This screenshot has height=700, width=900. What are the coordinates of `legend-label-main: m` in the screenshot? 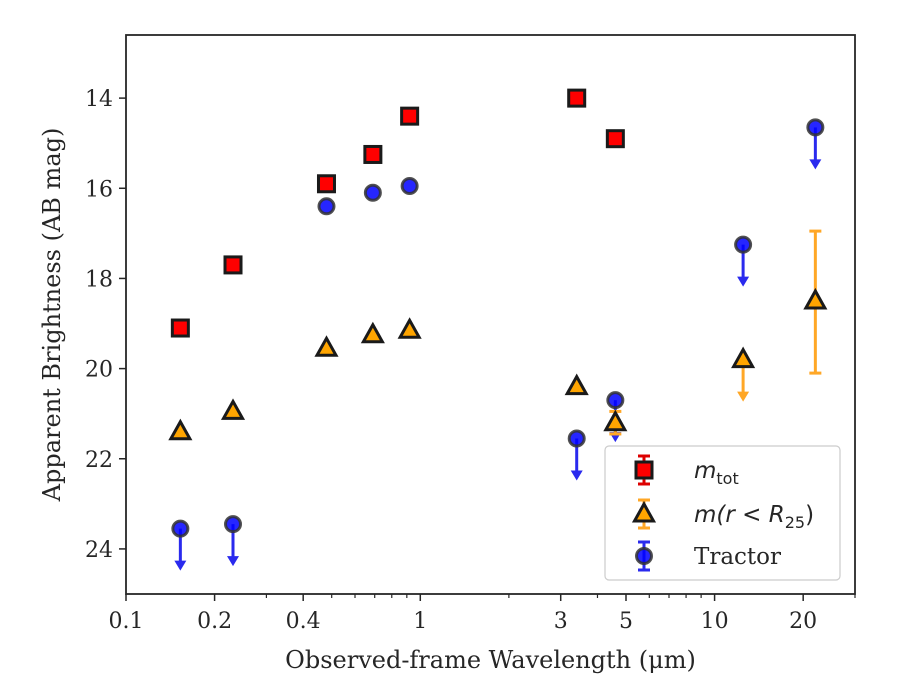 It's located at (705, 471).